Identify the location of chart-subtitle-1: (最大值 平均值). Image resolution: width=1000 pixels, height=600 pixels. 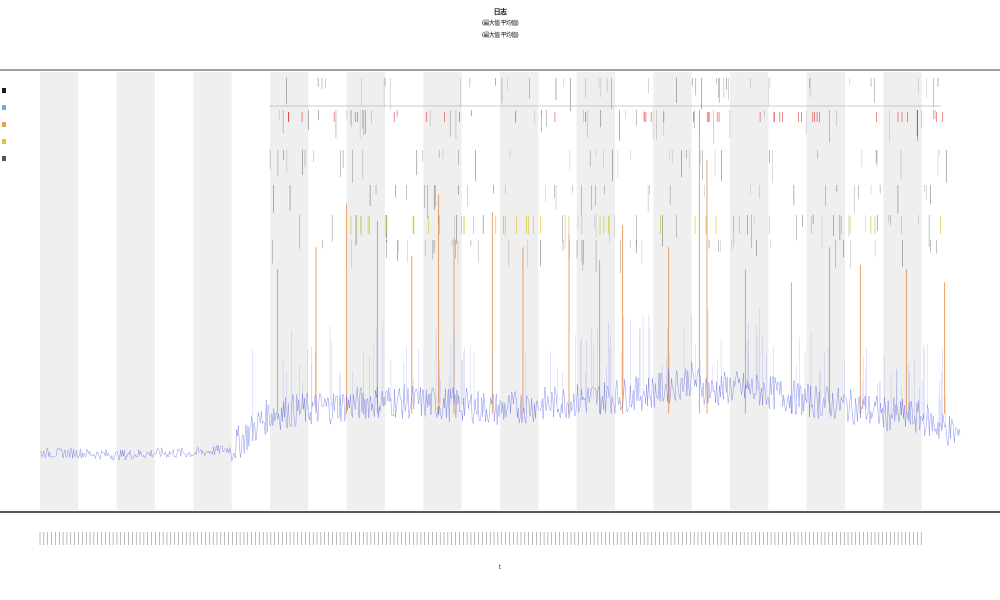
(500, 23).